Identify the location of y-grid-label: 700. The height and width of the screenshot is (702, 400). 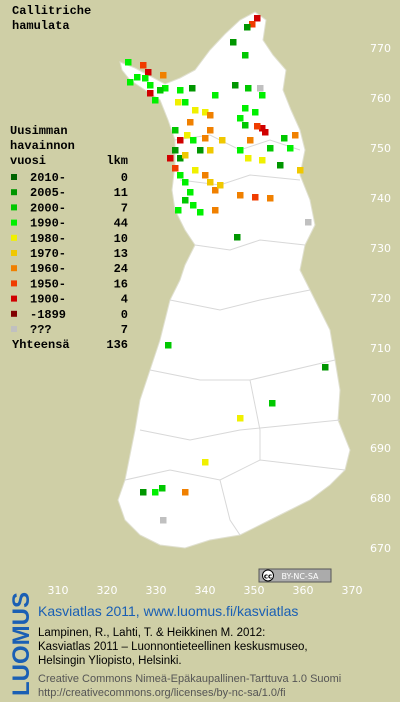
(380, 398).